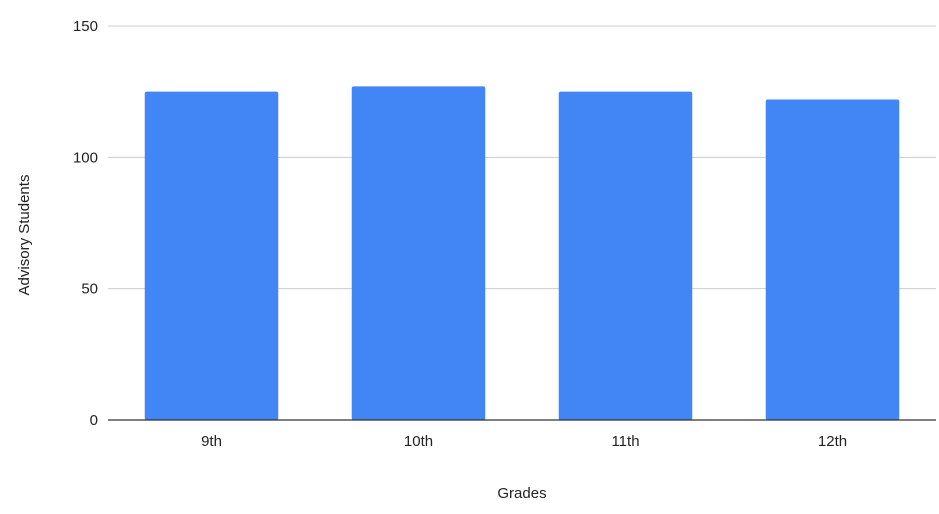  What do you see at coordinates (85, 26) in the screenshot?
I see `y-tick-label: 150` at bounding box center [85, 26].